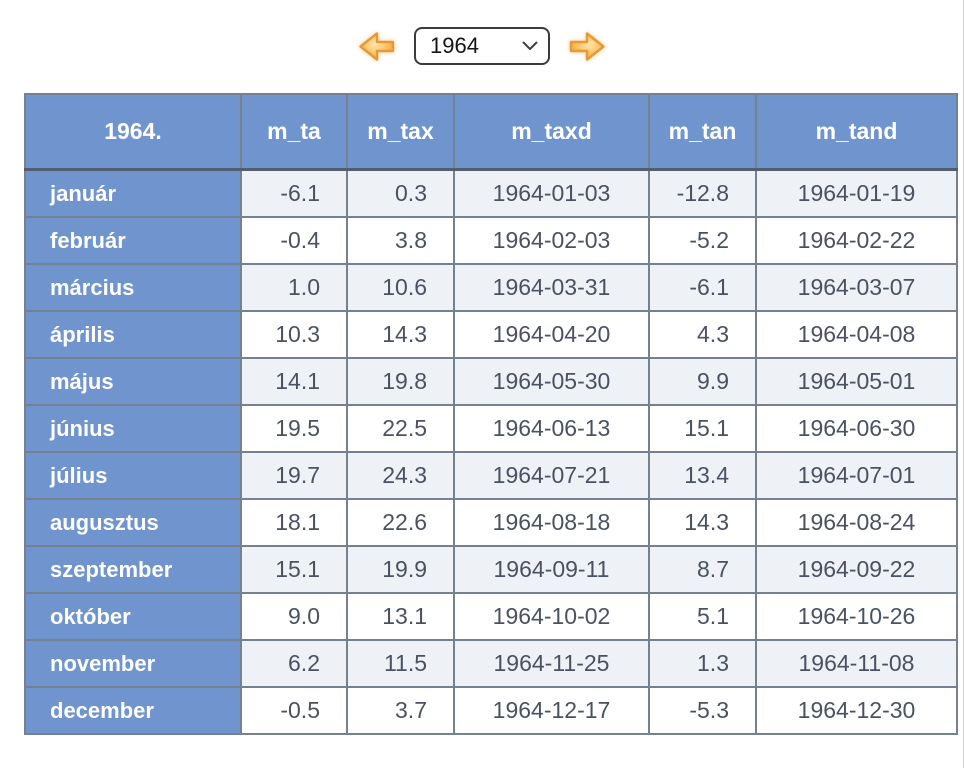 The image size is (964, 768). I want to click on arrow-right-icon, so click(587, 46).